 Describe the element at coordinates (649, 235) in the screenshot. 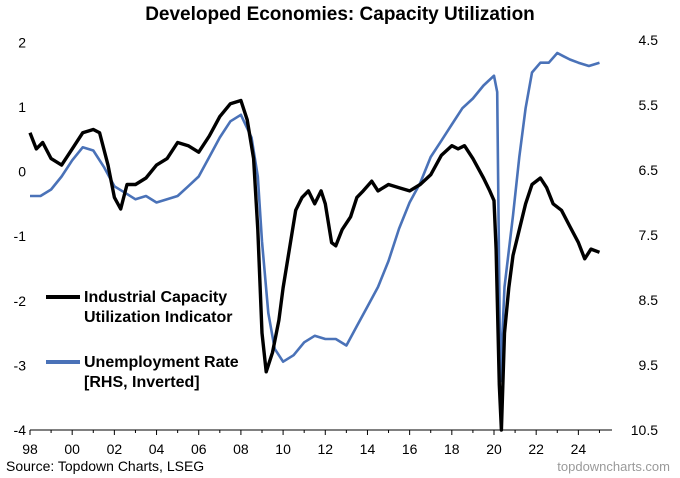

I see `y-right-tick-label: 7.5` at that location.